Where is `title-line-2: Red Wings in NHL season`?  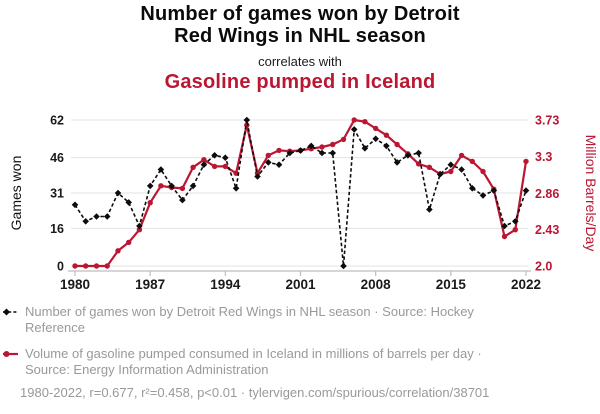 title-line-2: Red Wings in NHL season is located at coordinates (300, 36).